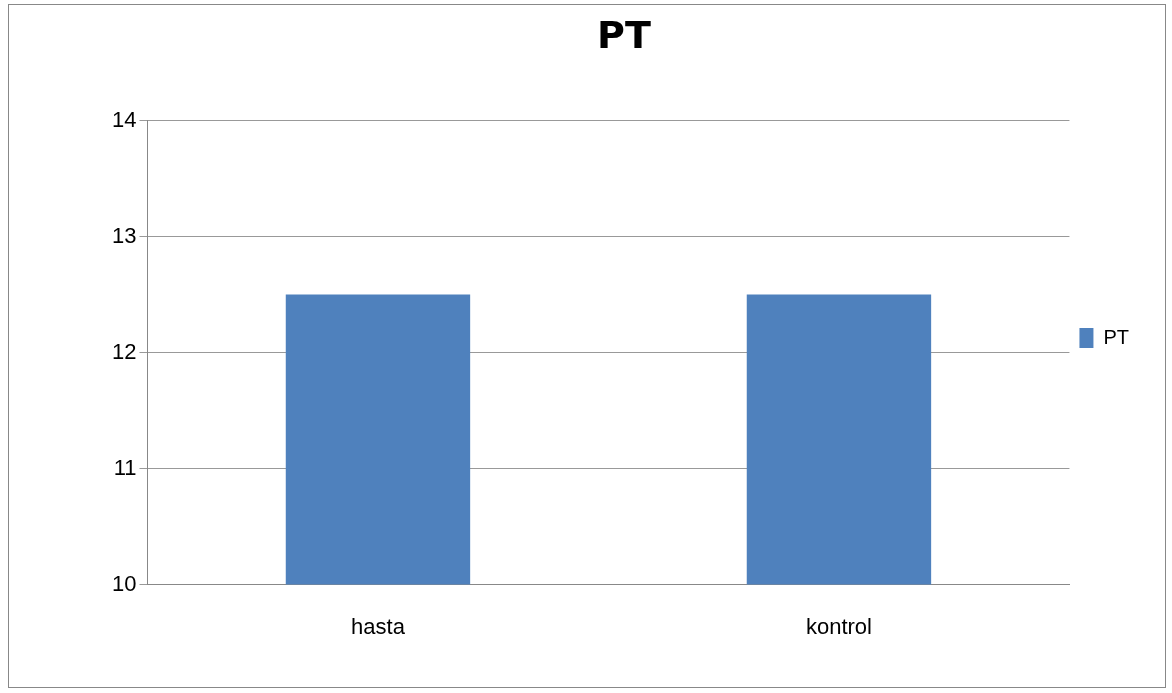 The width and height of the screenshot is (1172, 693). I want to click on x-tick-label: hasta, so click(378, 626).